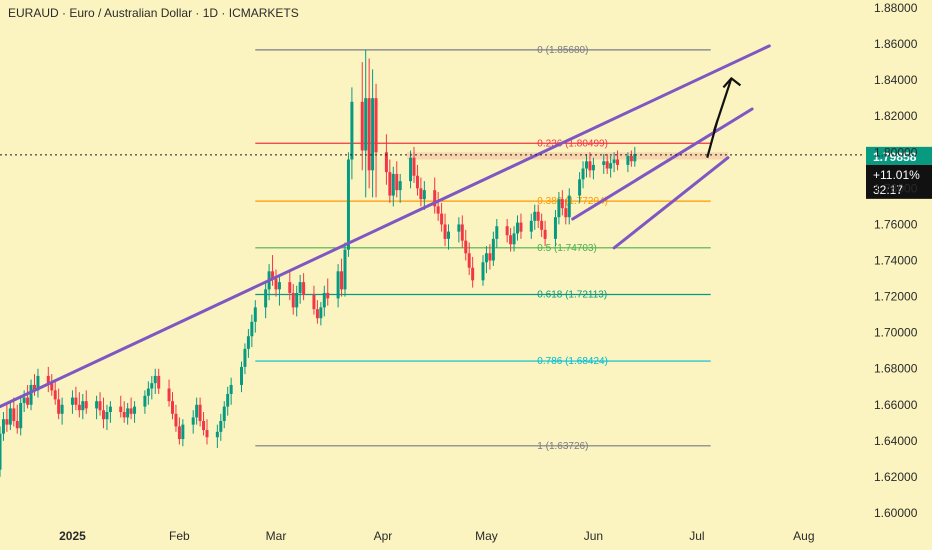 The width and height of the screenshot is (932, 550). I want to click on price-tick-label: 1.78000, so click(896, 188).